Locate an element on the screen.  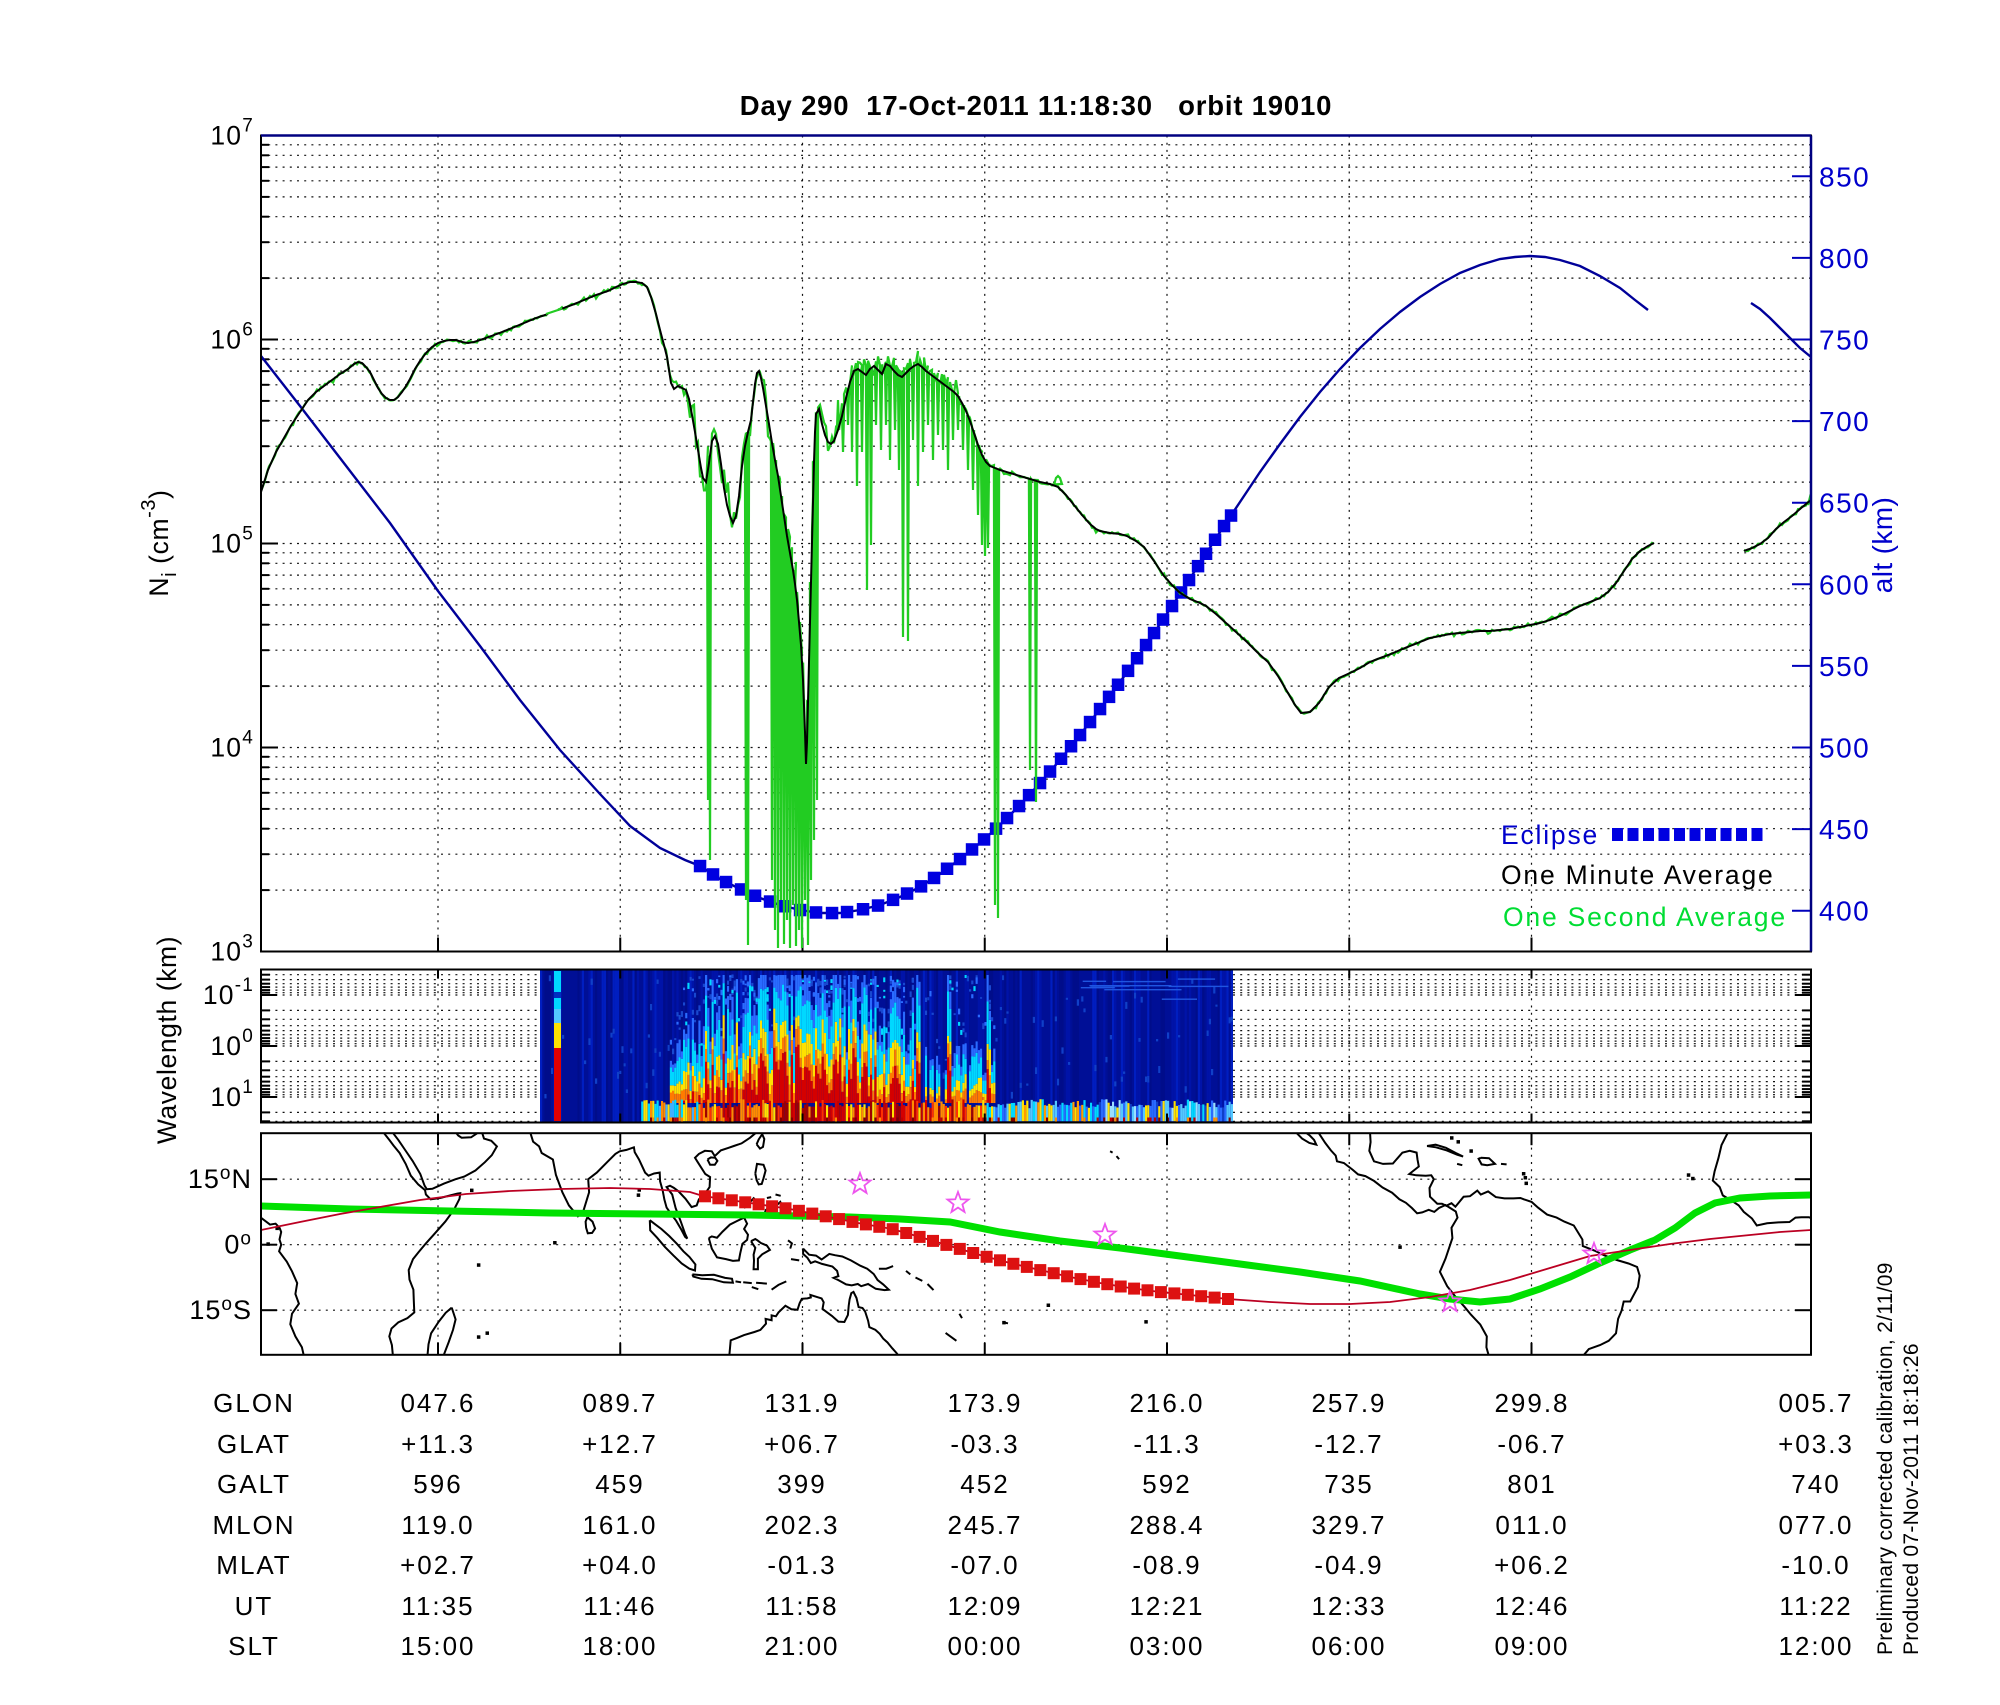
svg-text: 18:00 is located at coordinates (619, 1646).